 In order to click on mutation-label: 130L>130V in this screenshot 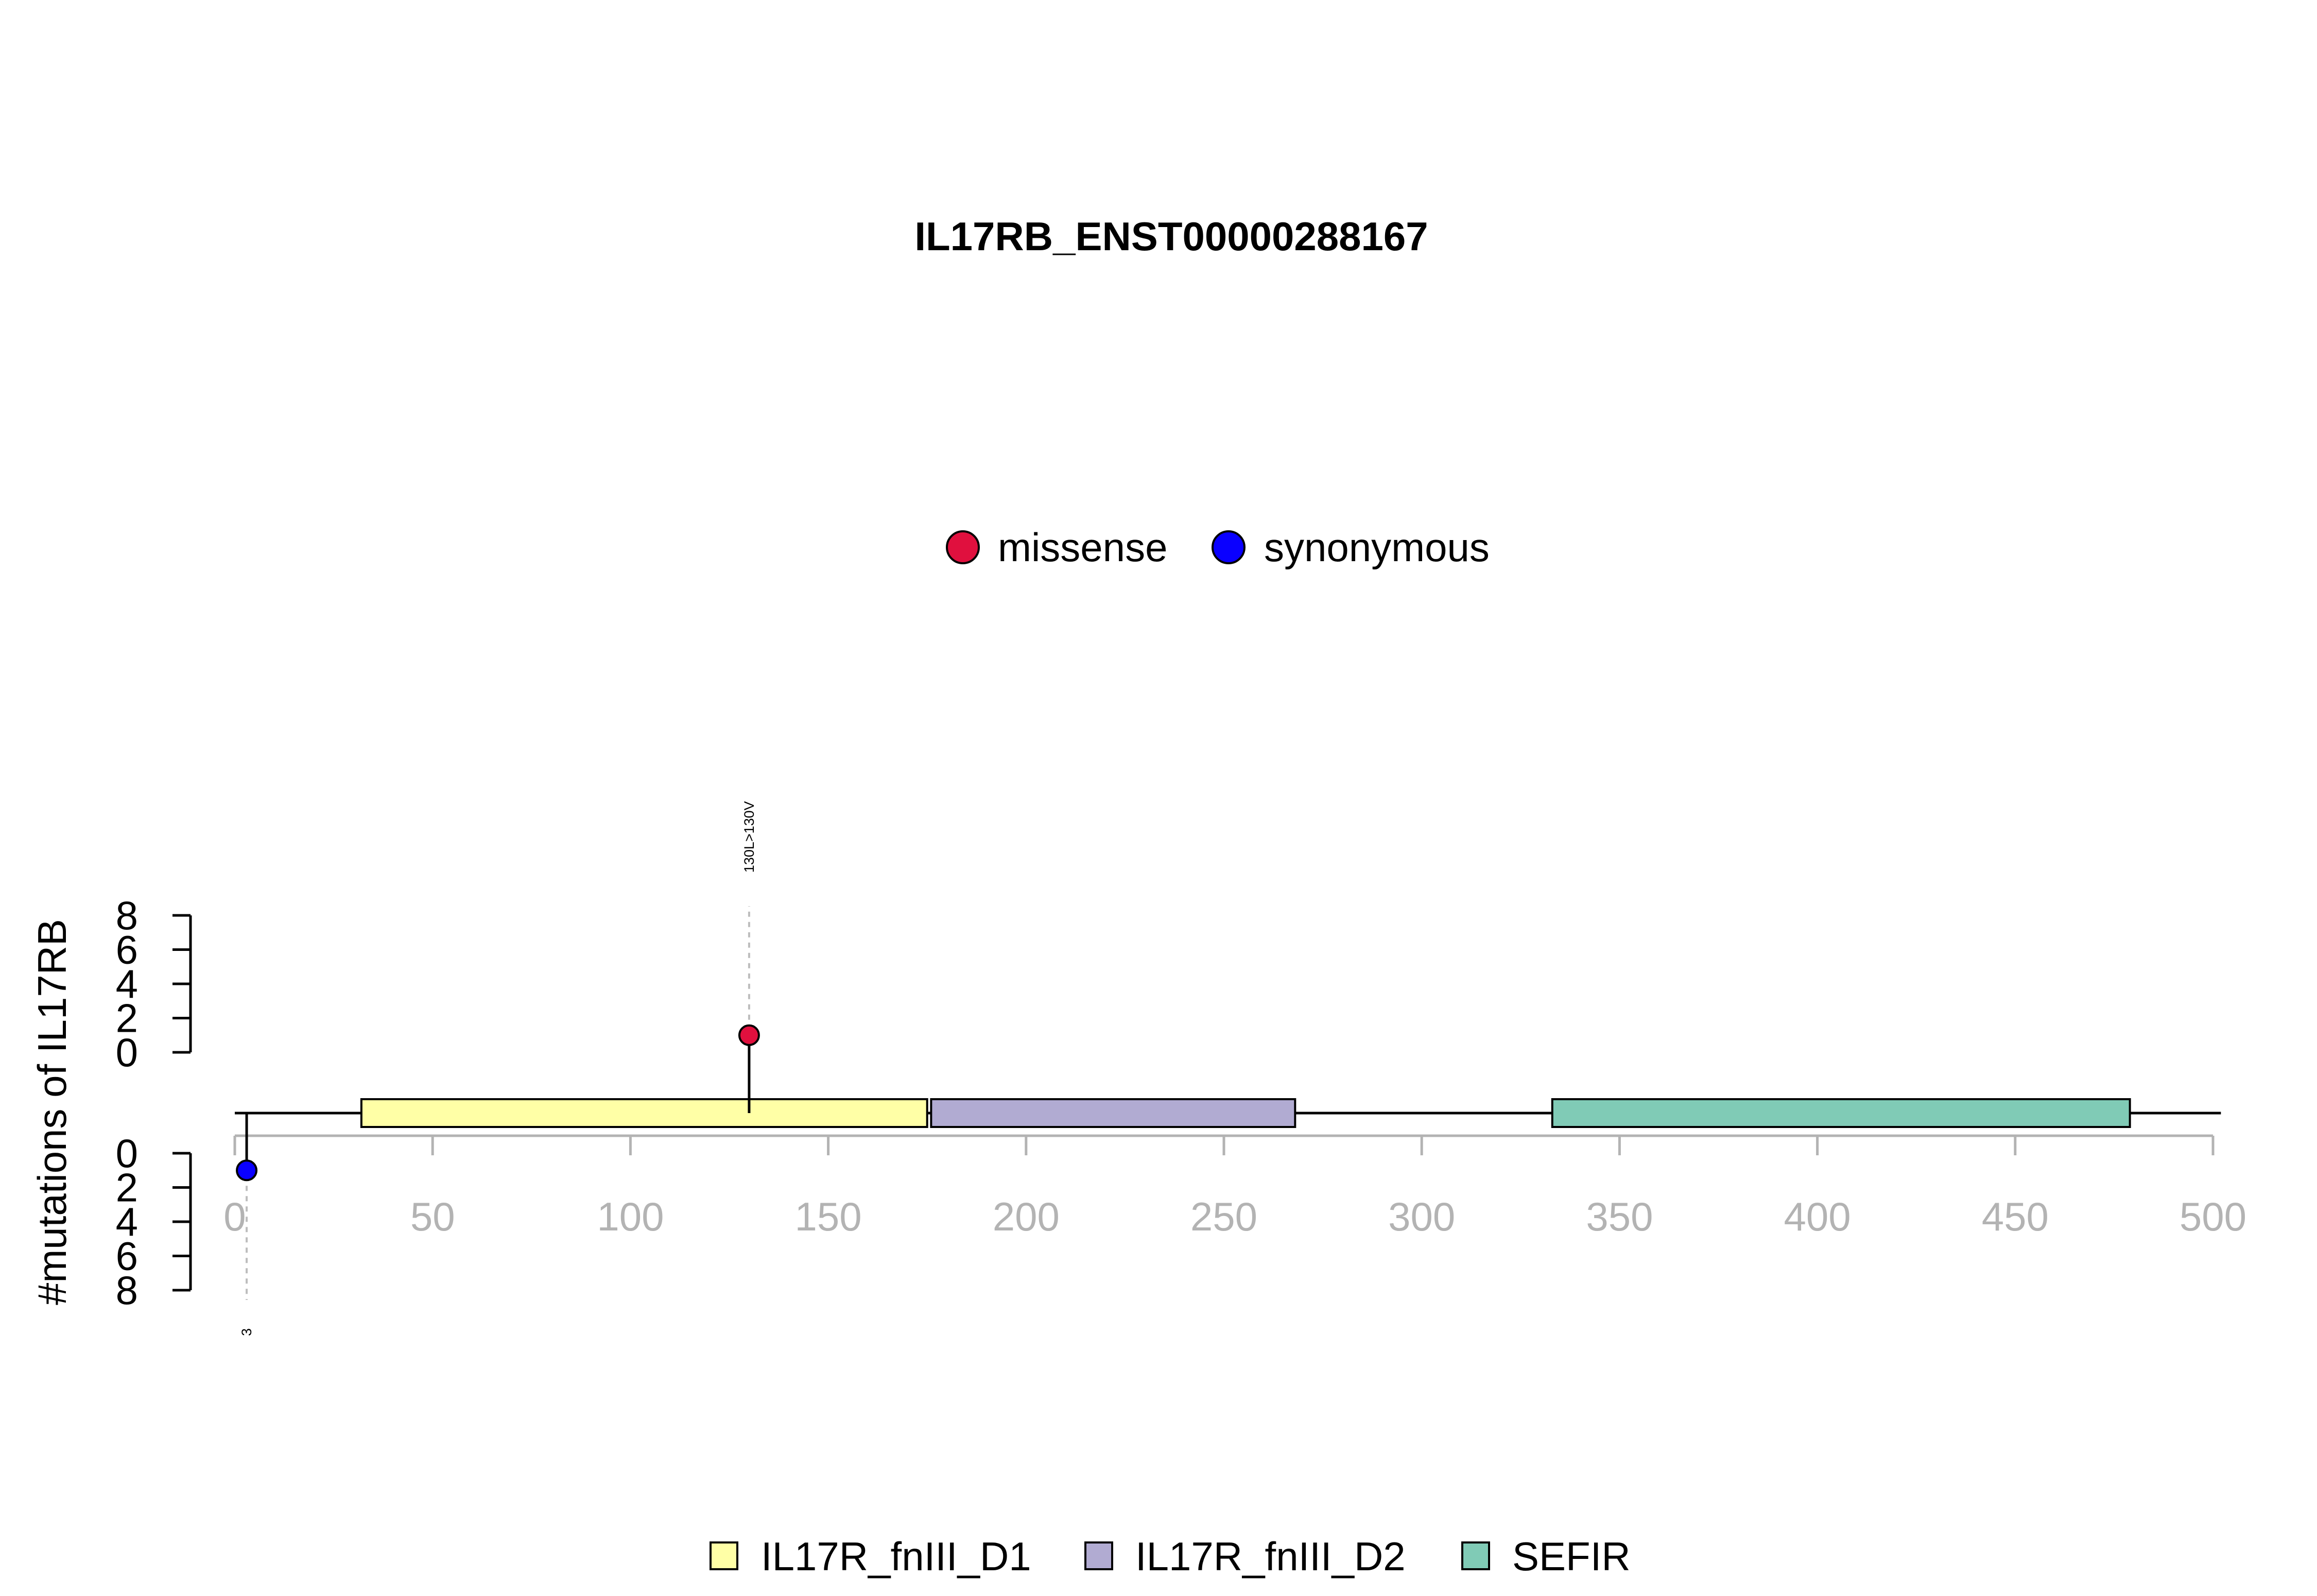, I will do `click(749, 837)`.